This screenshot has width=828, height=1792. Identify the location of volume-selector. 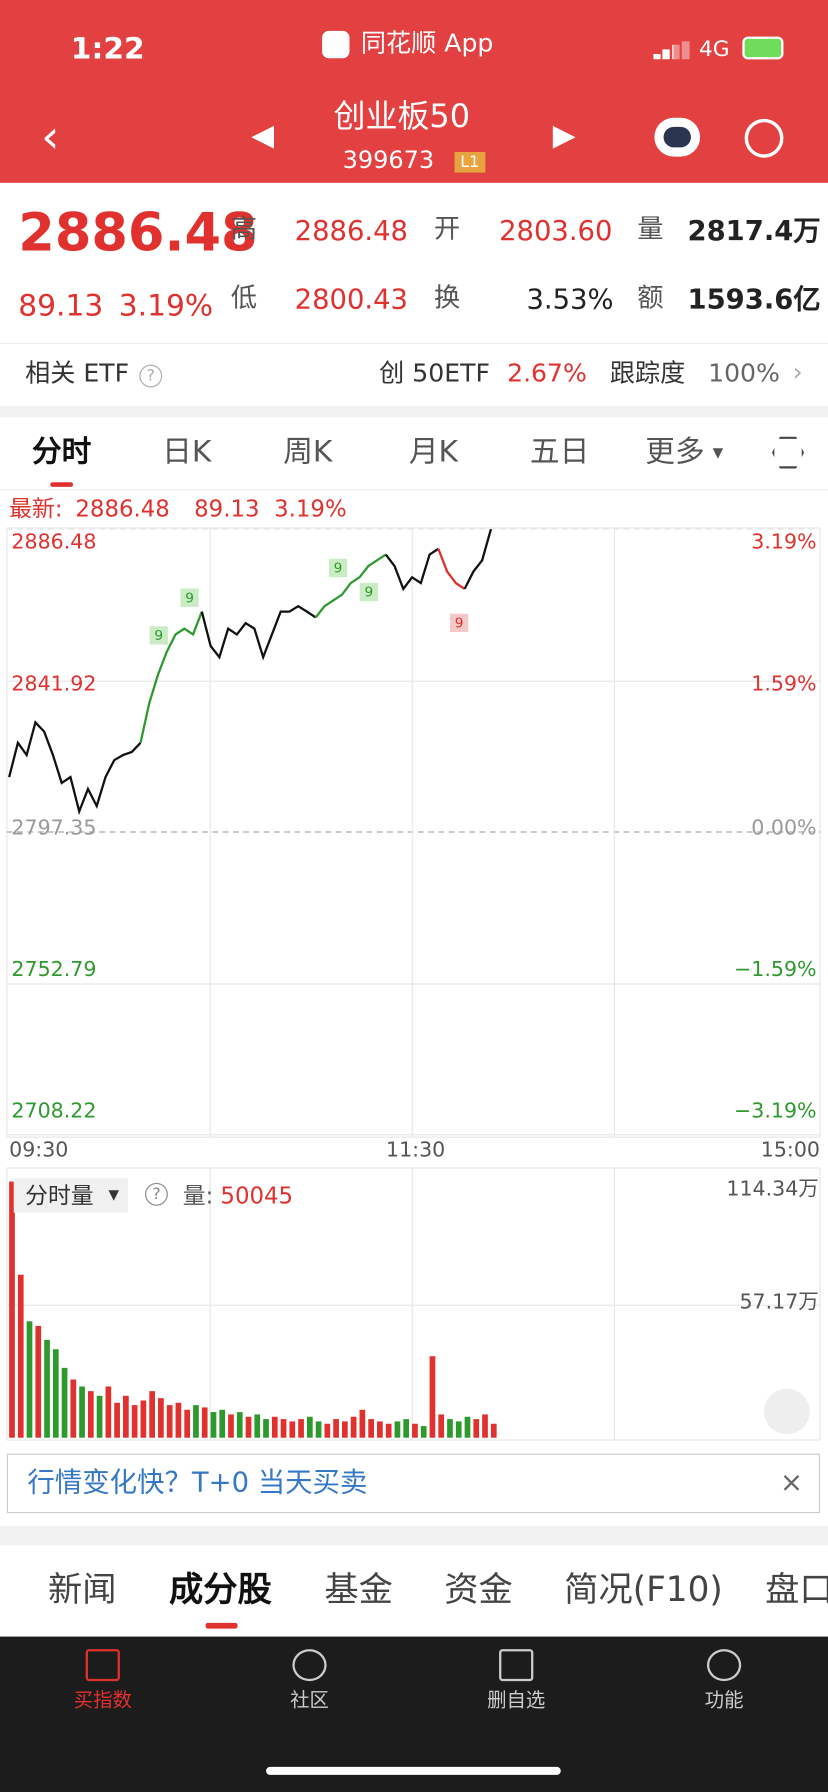
(70, 1195).